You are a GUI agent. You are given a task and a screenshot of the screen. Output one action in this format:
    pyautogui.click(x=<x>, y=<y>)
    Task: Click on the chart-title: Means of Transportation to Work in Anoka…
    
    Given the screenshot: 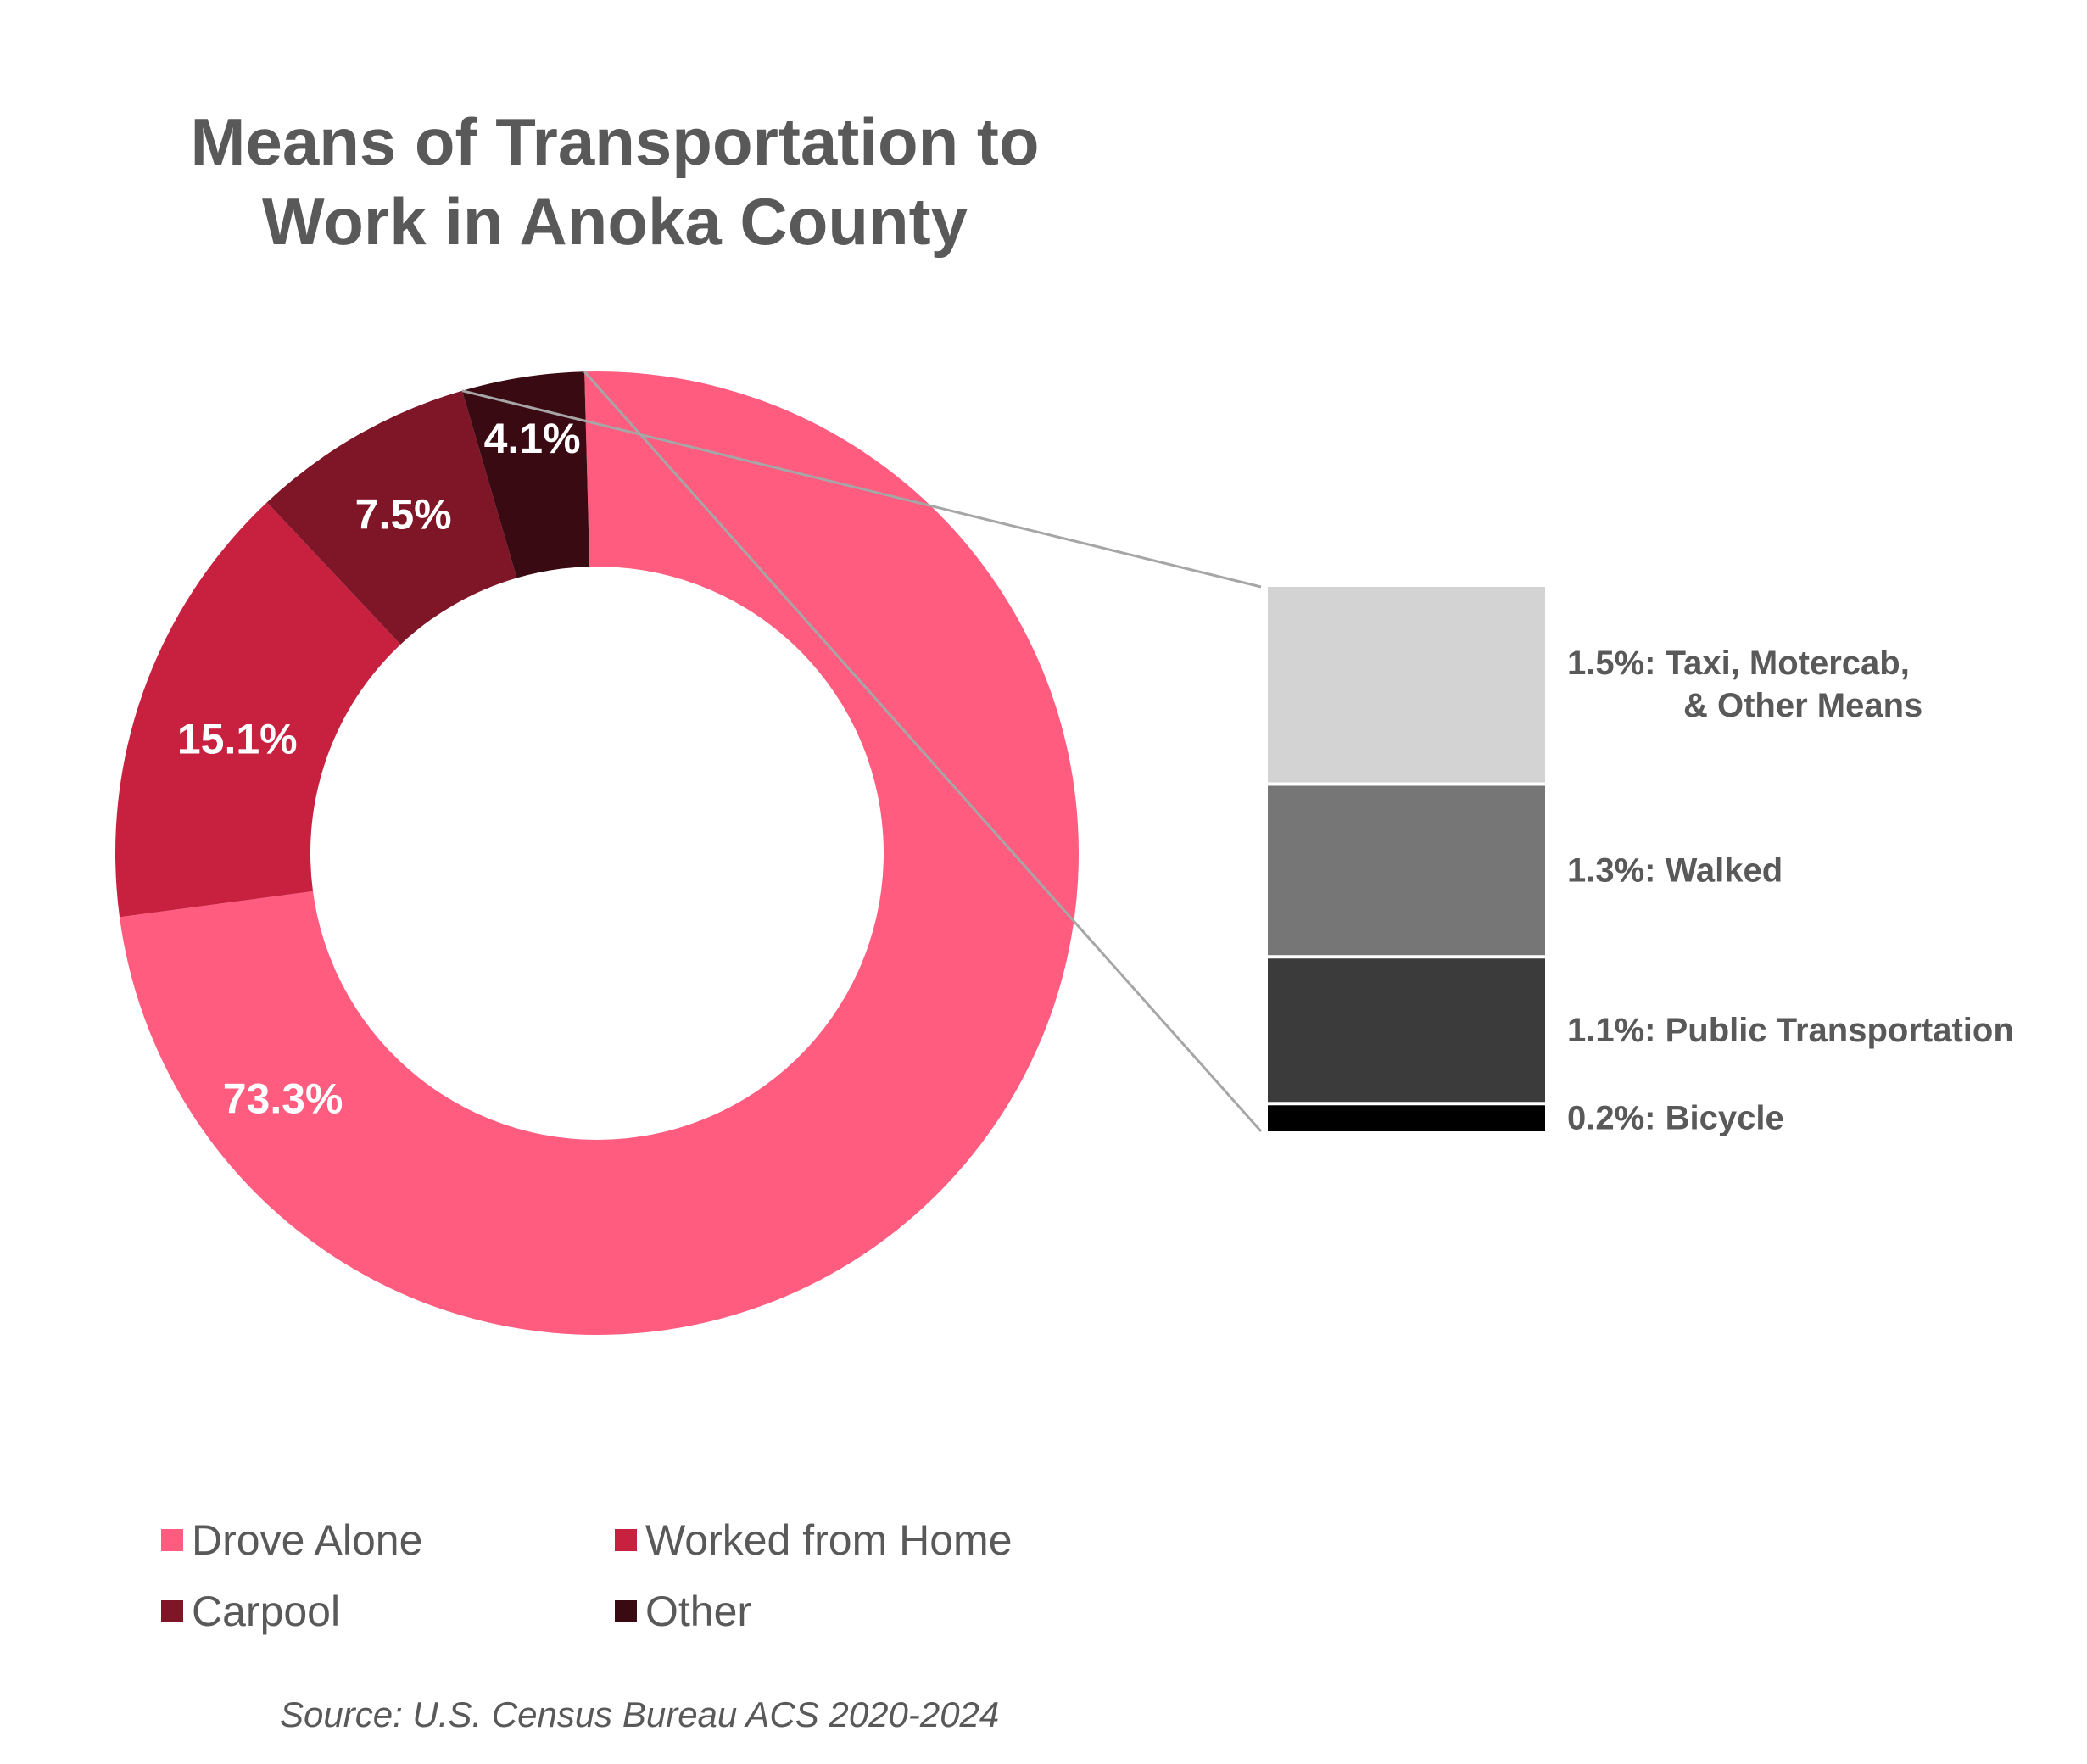 What is the action you would take?
    pyautogui.click(x=615, y=181)
    